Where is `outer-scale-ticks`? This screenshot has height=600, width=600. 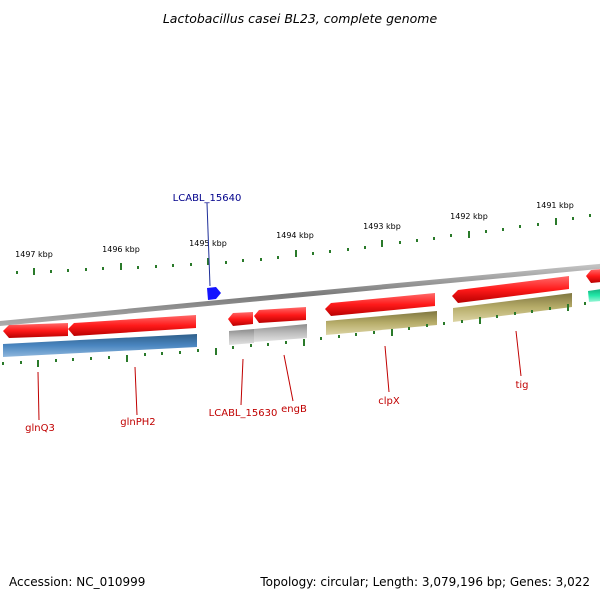 outer-scale-ticks is located at coordinates (303, 244).